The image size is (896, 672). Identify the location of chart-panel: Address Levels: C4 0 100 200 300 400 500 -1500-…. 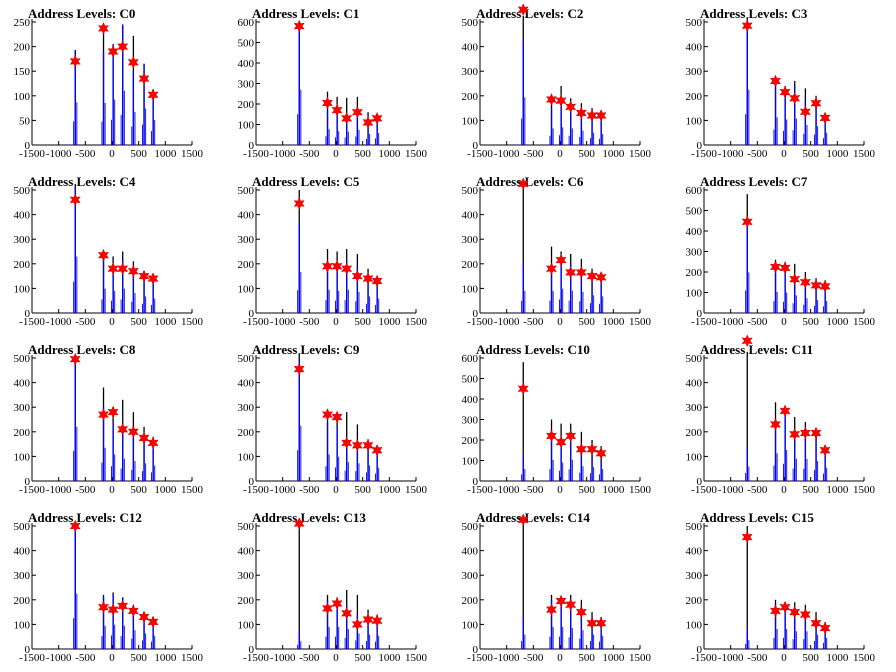
(112, 252).